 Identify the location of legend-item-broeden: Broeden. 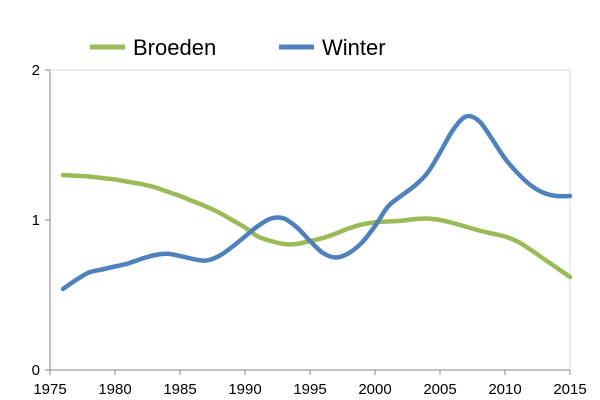
(153, 47).